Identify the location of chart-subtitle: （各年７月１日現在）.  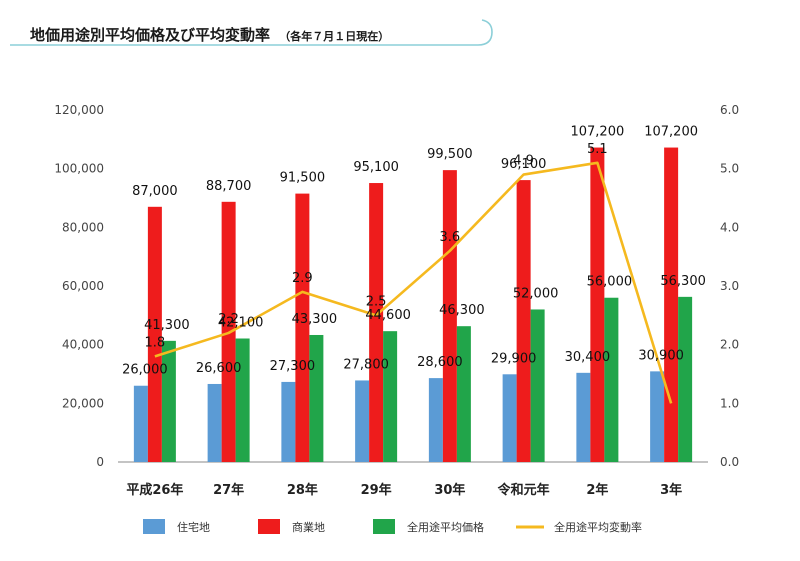
(334, 36).